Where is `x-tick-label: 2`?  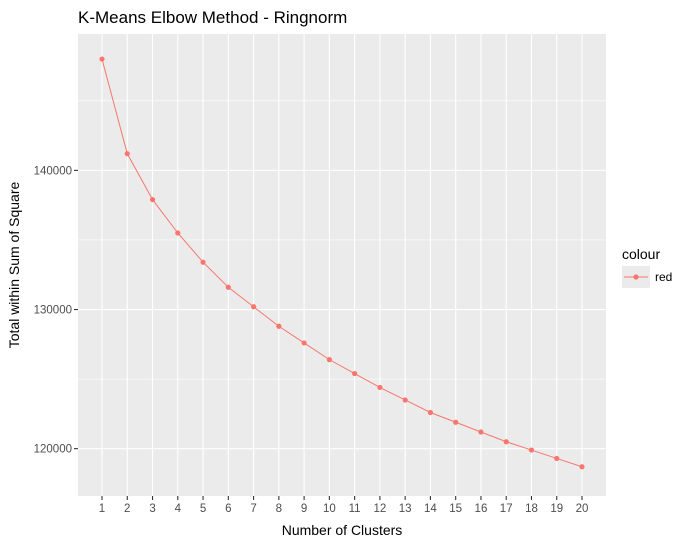 x-tick-label: 2 is located at coordinates (127, 509).